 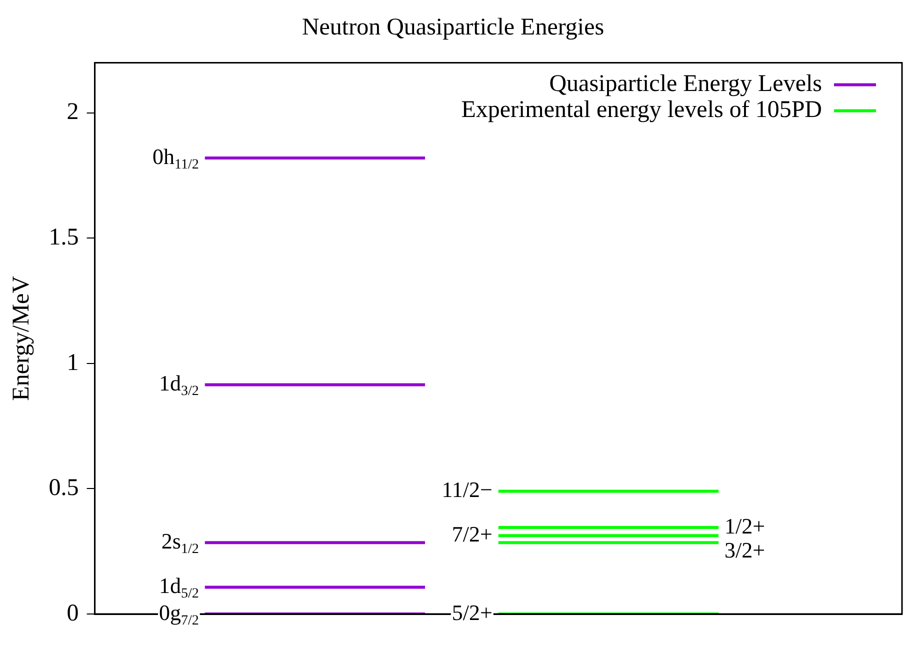 What do you see at coordinates (745, 549) in the screenshot?
I see `series-label: 3/2+` at bounding box center [745, 549].